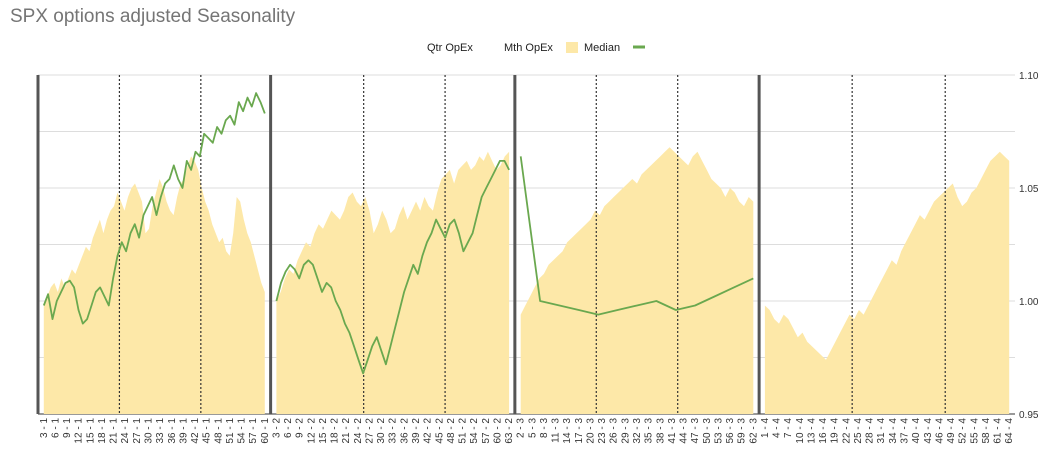 This screenshot has width=1047, height=456. What do you see at coordinates (428, 431) in the screenshot?
I see `x-tick-label: 42 - 2` at bounding box center [428, 431].